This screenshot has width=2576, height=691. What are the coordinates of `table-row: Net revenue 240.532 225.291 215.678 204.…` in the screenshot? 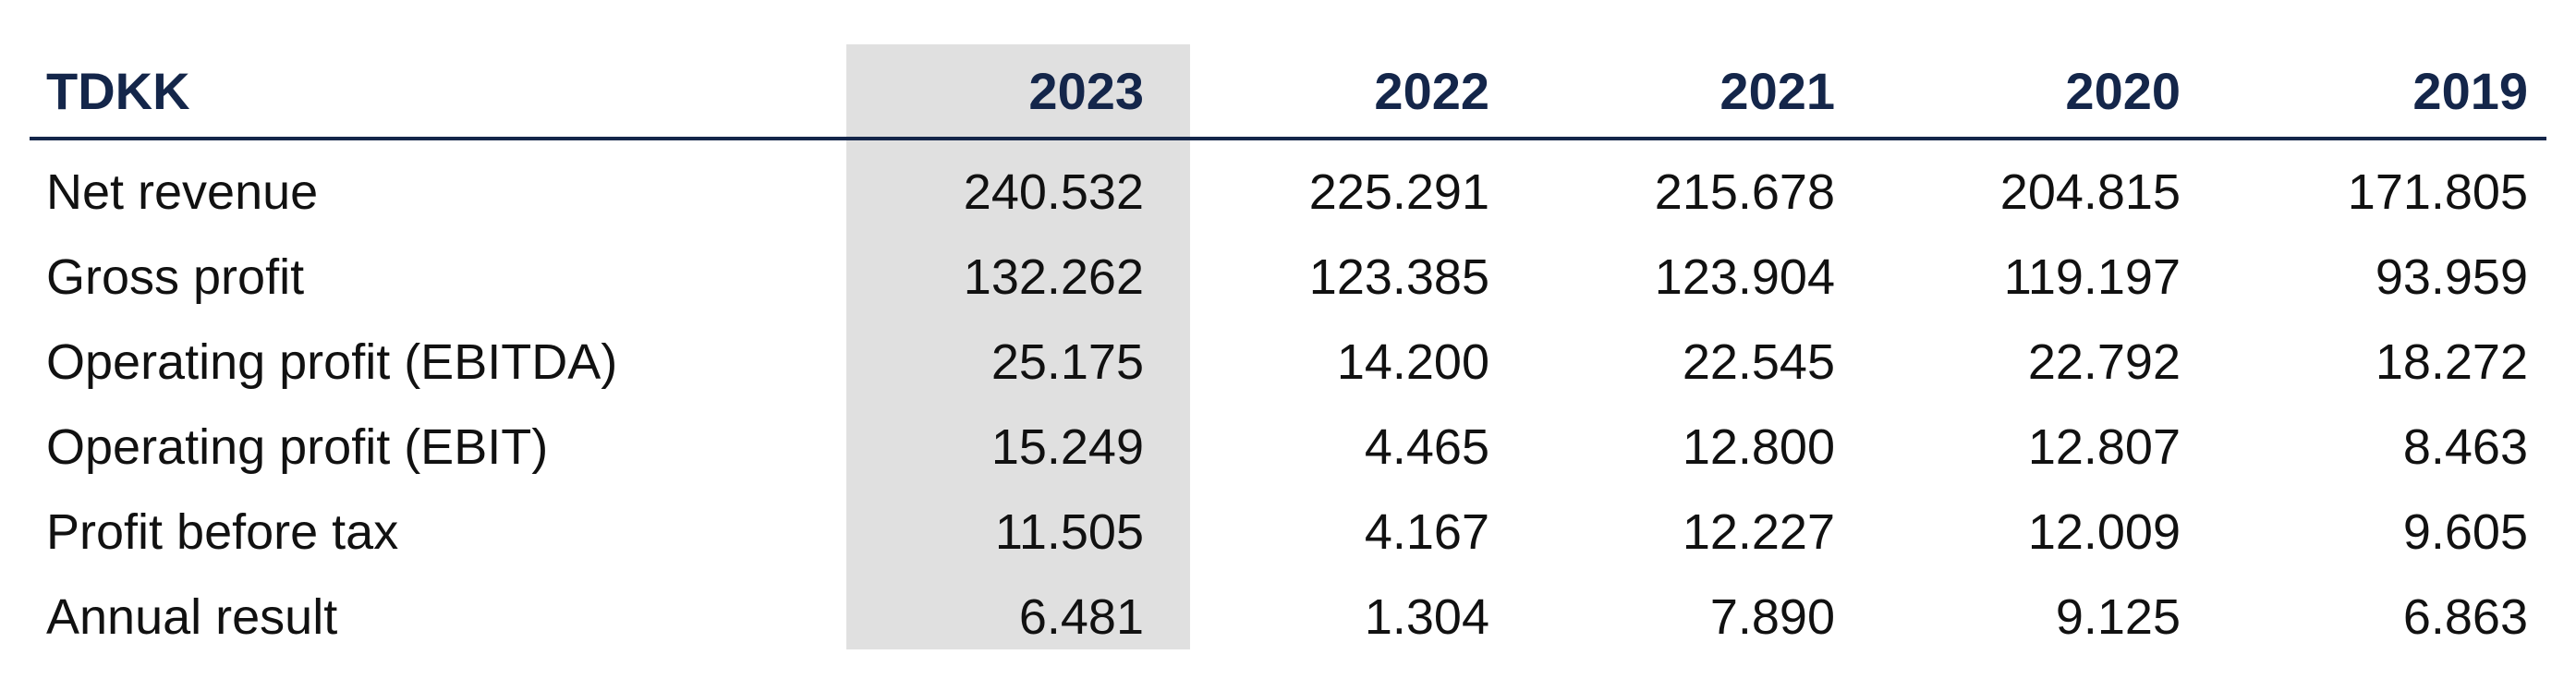 It's located at (1288, 187).